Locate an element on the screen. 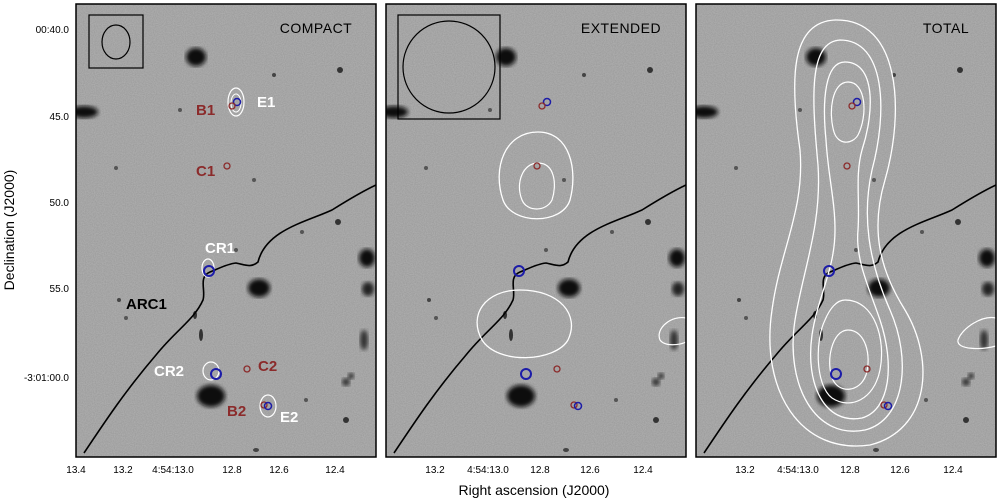  panel-title: TOTAL is located at coordinates (946, 28).